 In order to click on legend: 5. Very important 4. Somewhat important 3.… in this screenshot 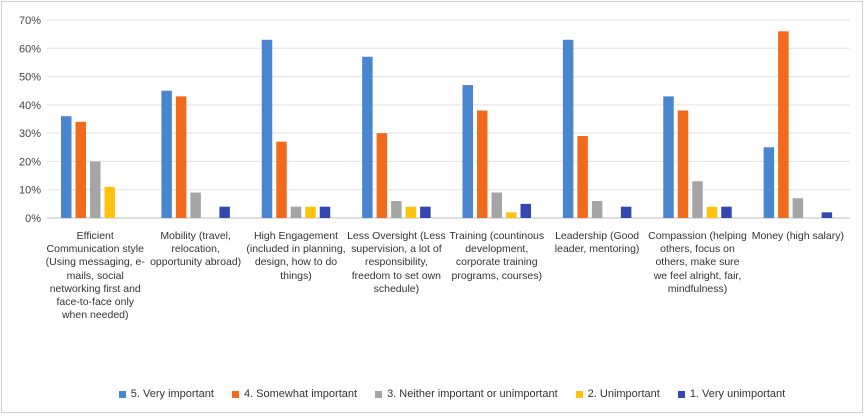, I will do `click(452, 394)`.